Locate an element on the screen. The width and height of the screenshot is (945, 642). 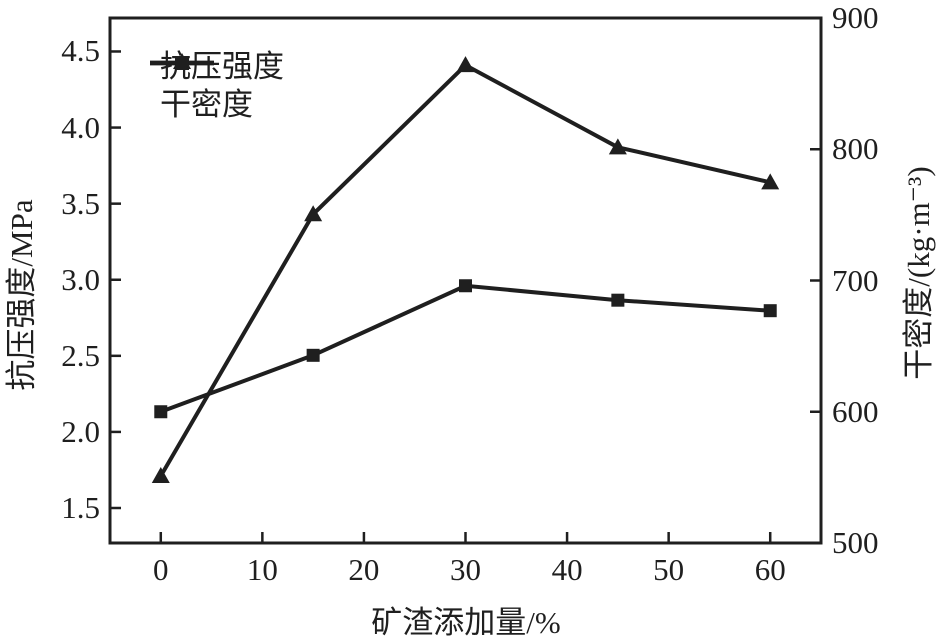
tick-label: 600 is located at coordinates (855, 411).